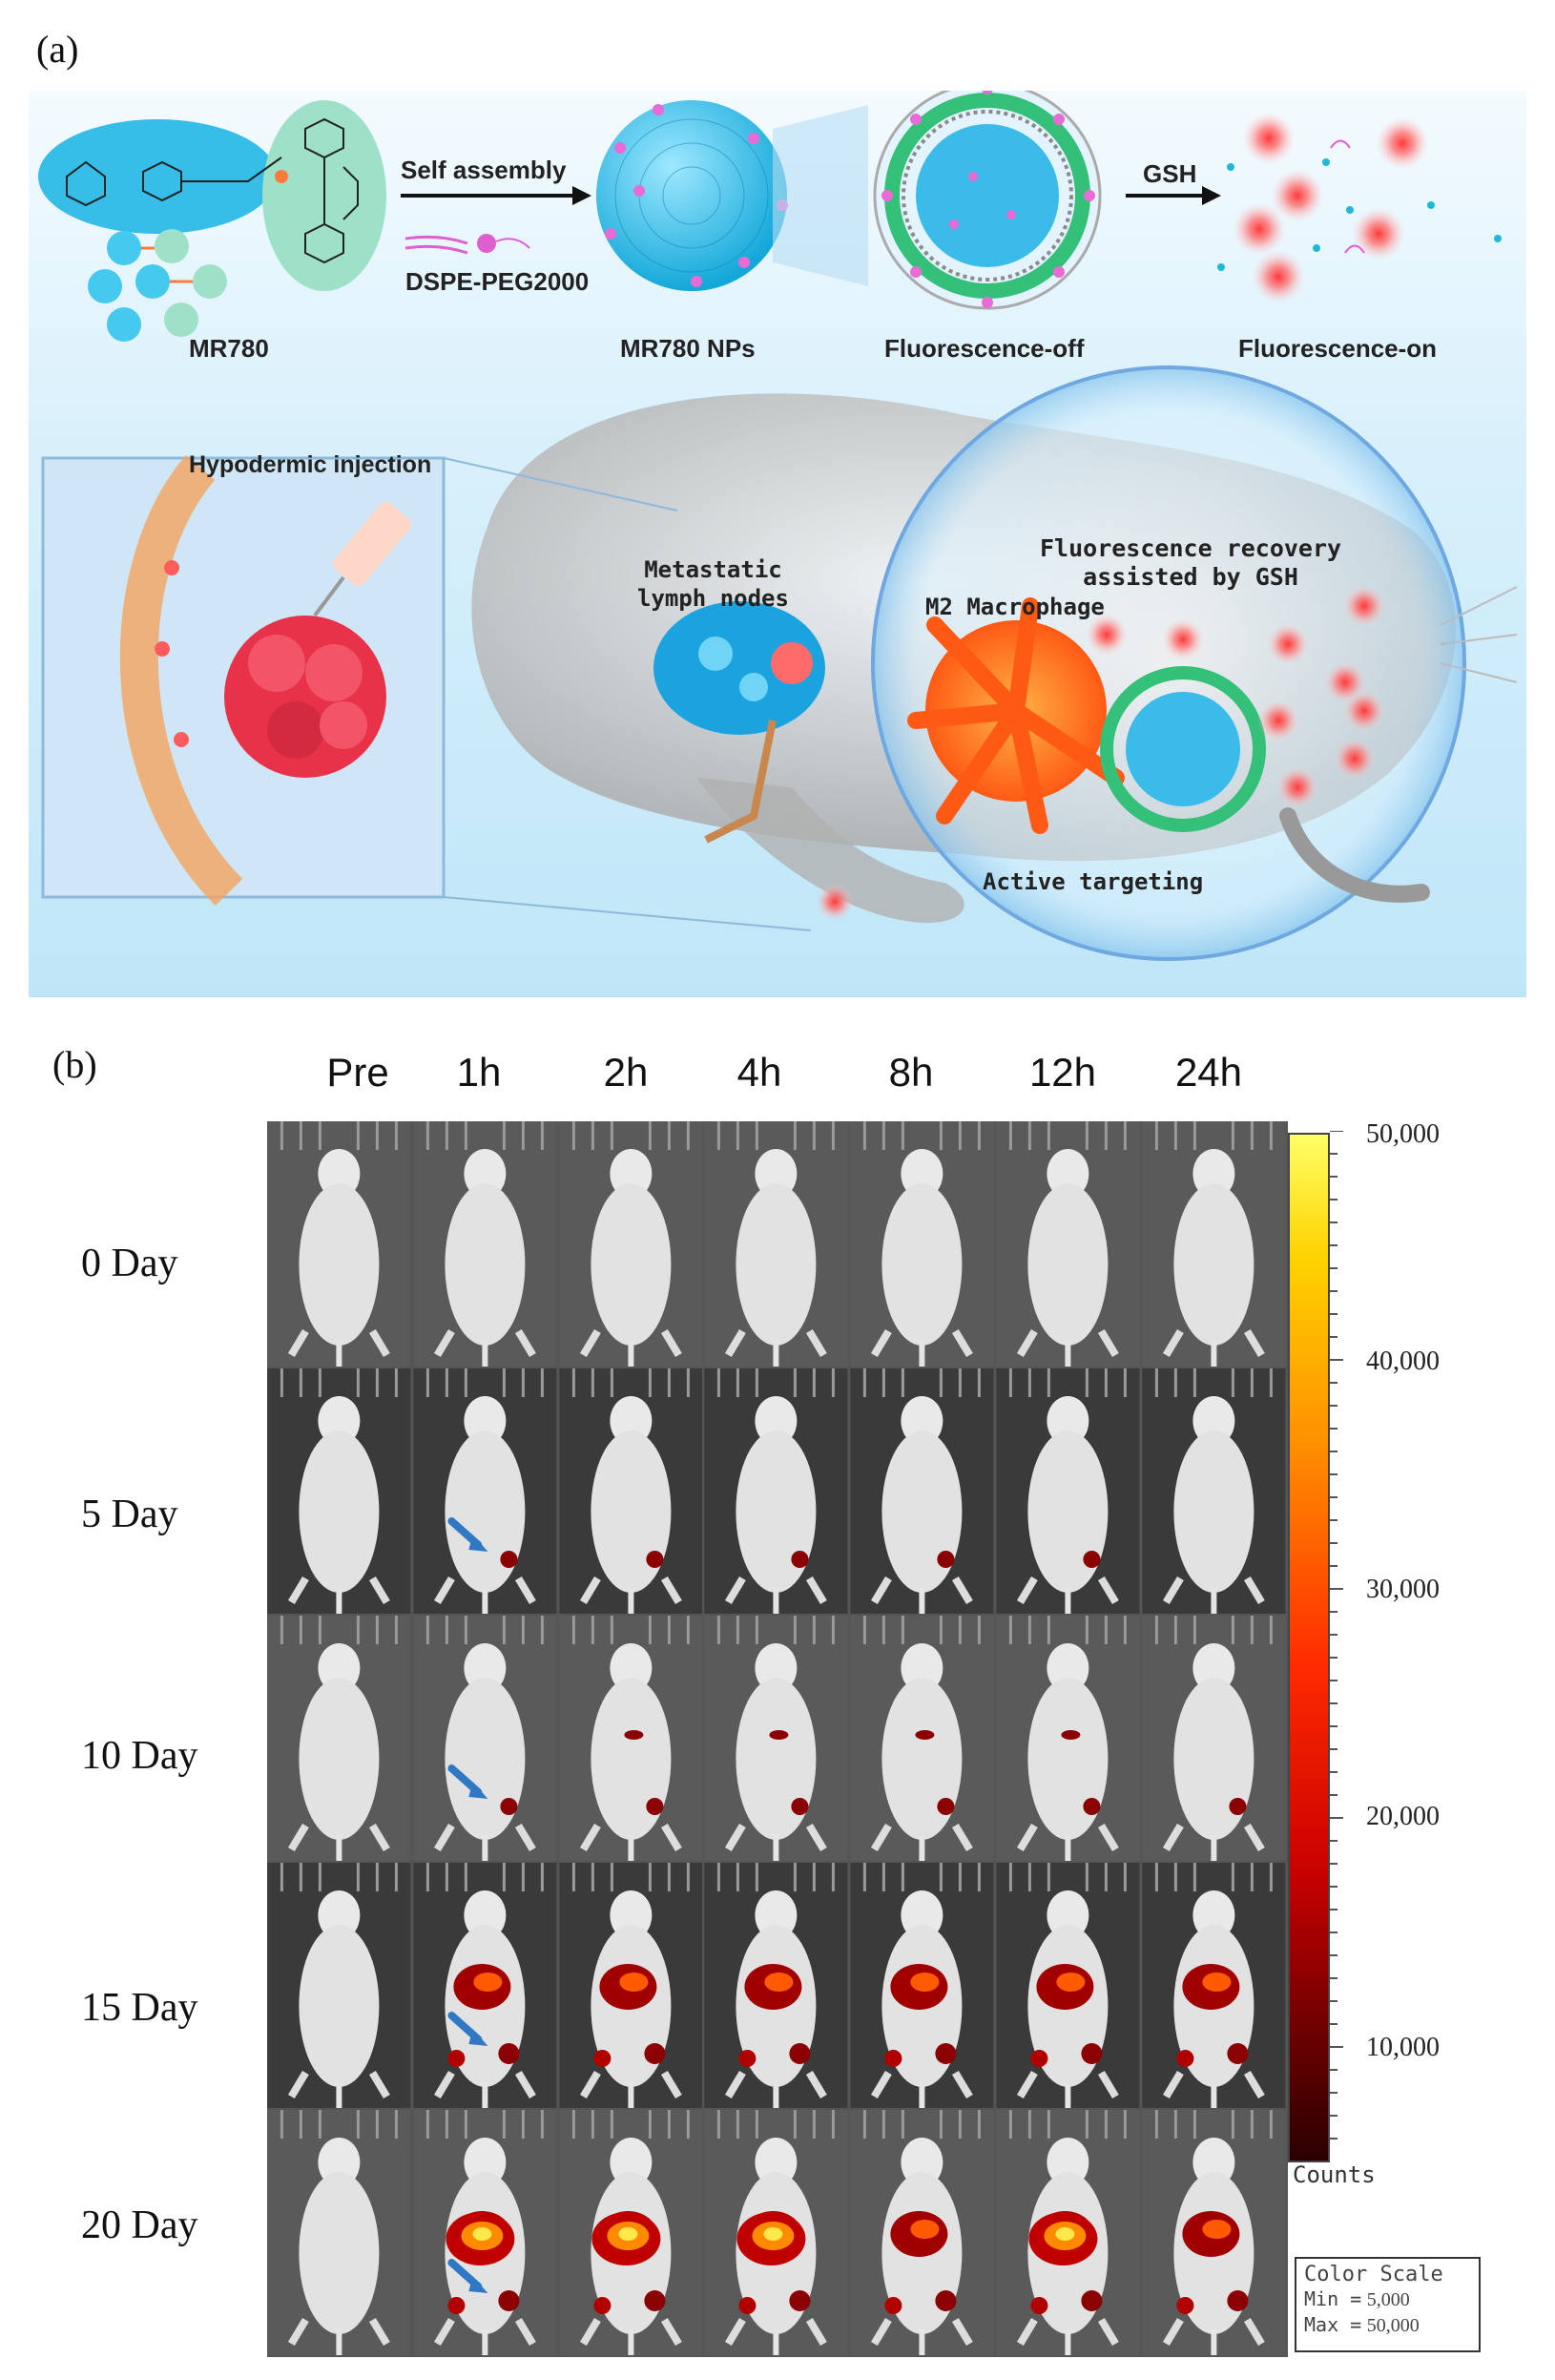  I want to click on mr780-structure-icon, so click(212, 191).